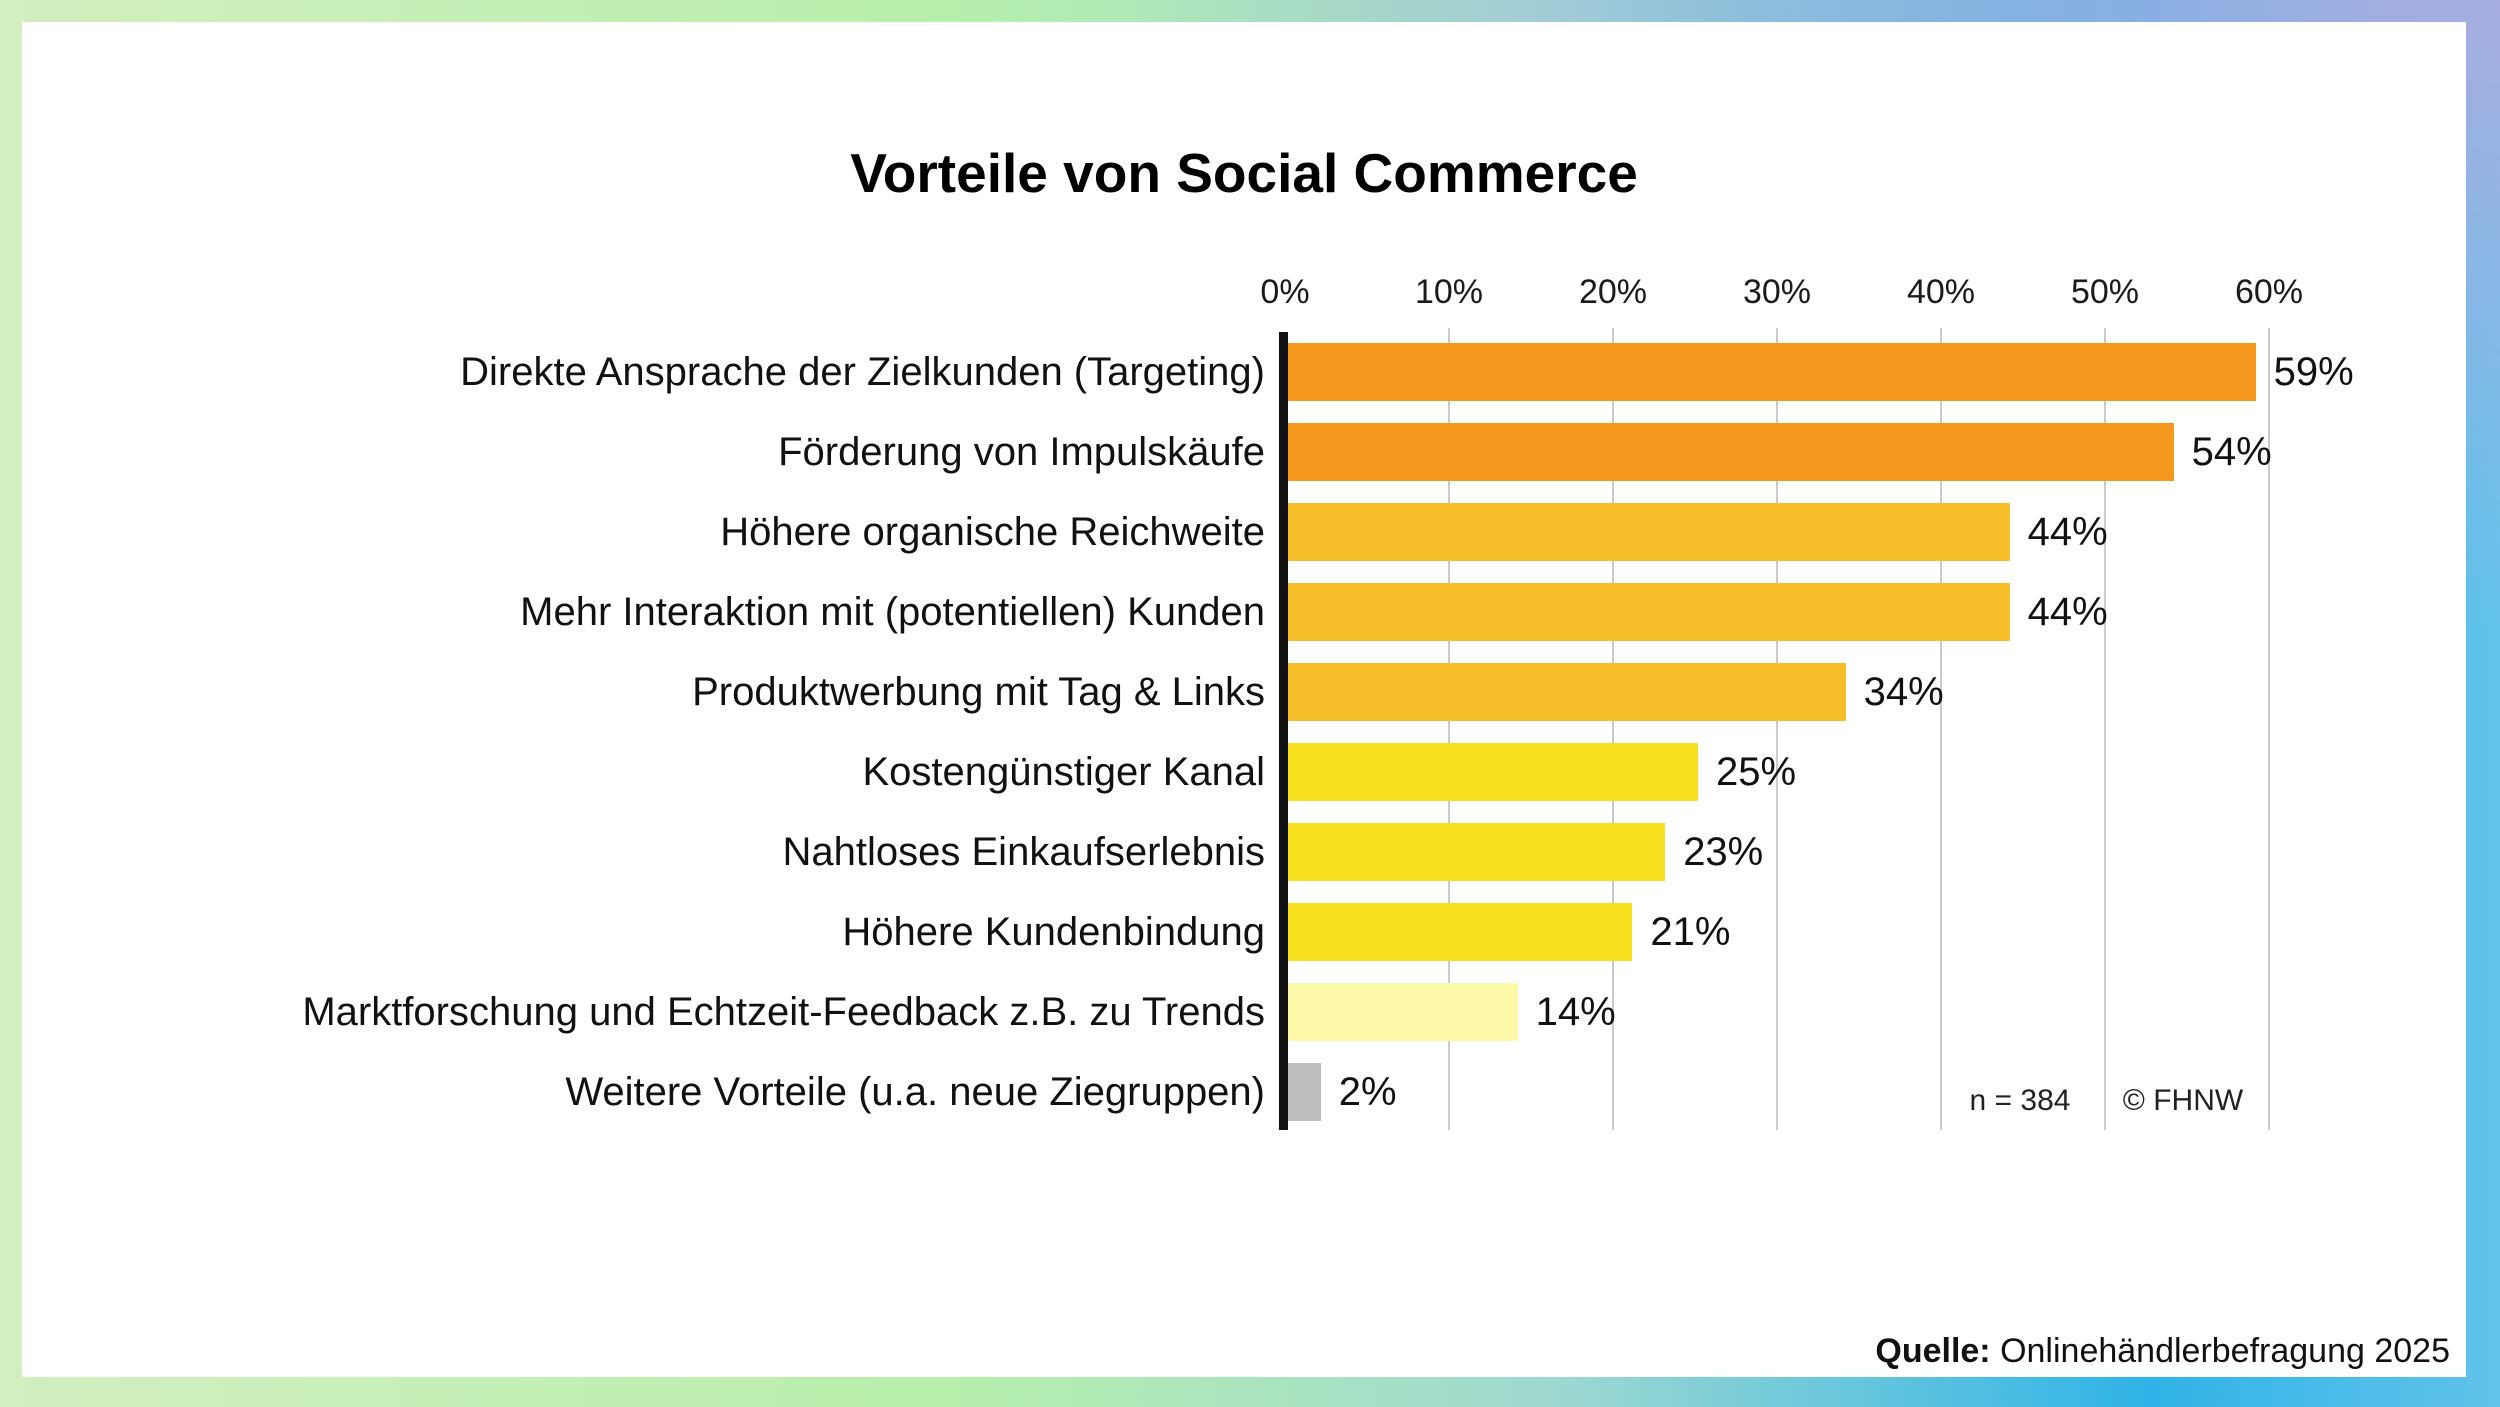 This screenshot has height=1407, width=2500. What do you see at coordinates (1903, 692) in the screenshot?
I see `value-label: 34%` at bounding box center [1903, 692].